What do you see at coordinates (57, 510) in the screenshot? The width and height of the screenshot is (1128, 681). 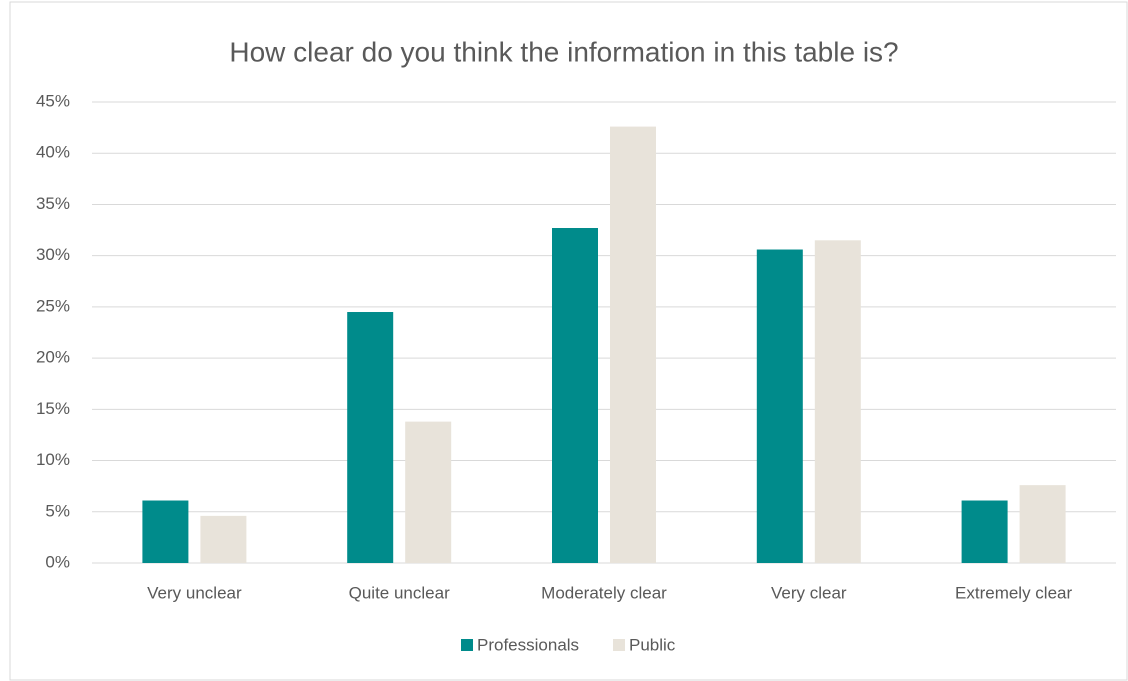 I see `y-tick-label: 5%` at bounding box center [57, 510].